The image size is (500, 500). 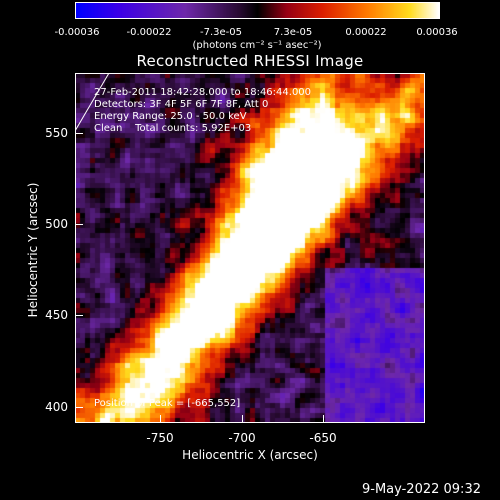 I want to click on x-tick-label: -700, so click(x=242, y=438).